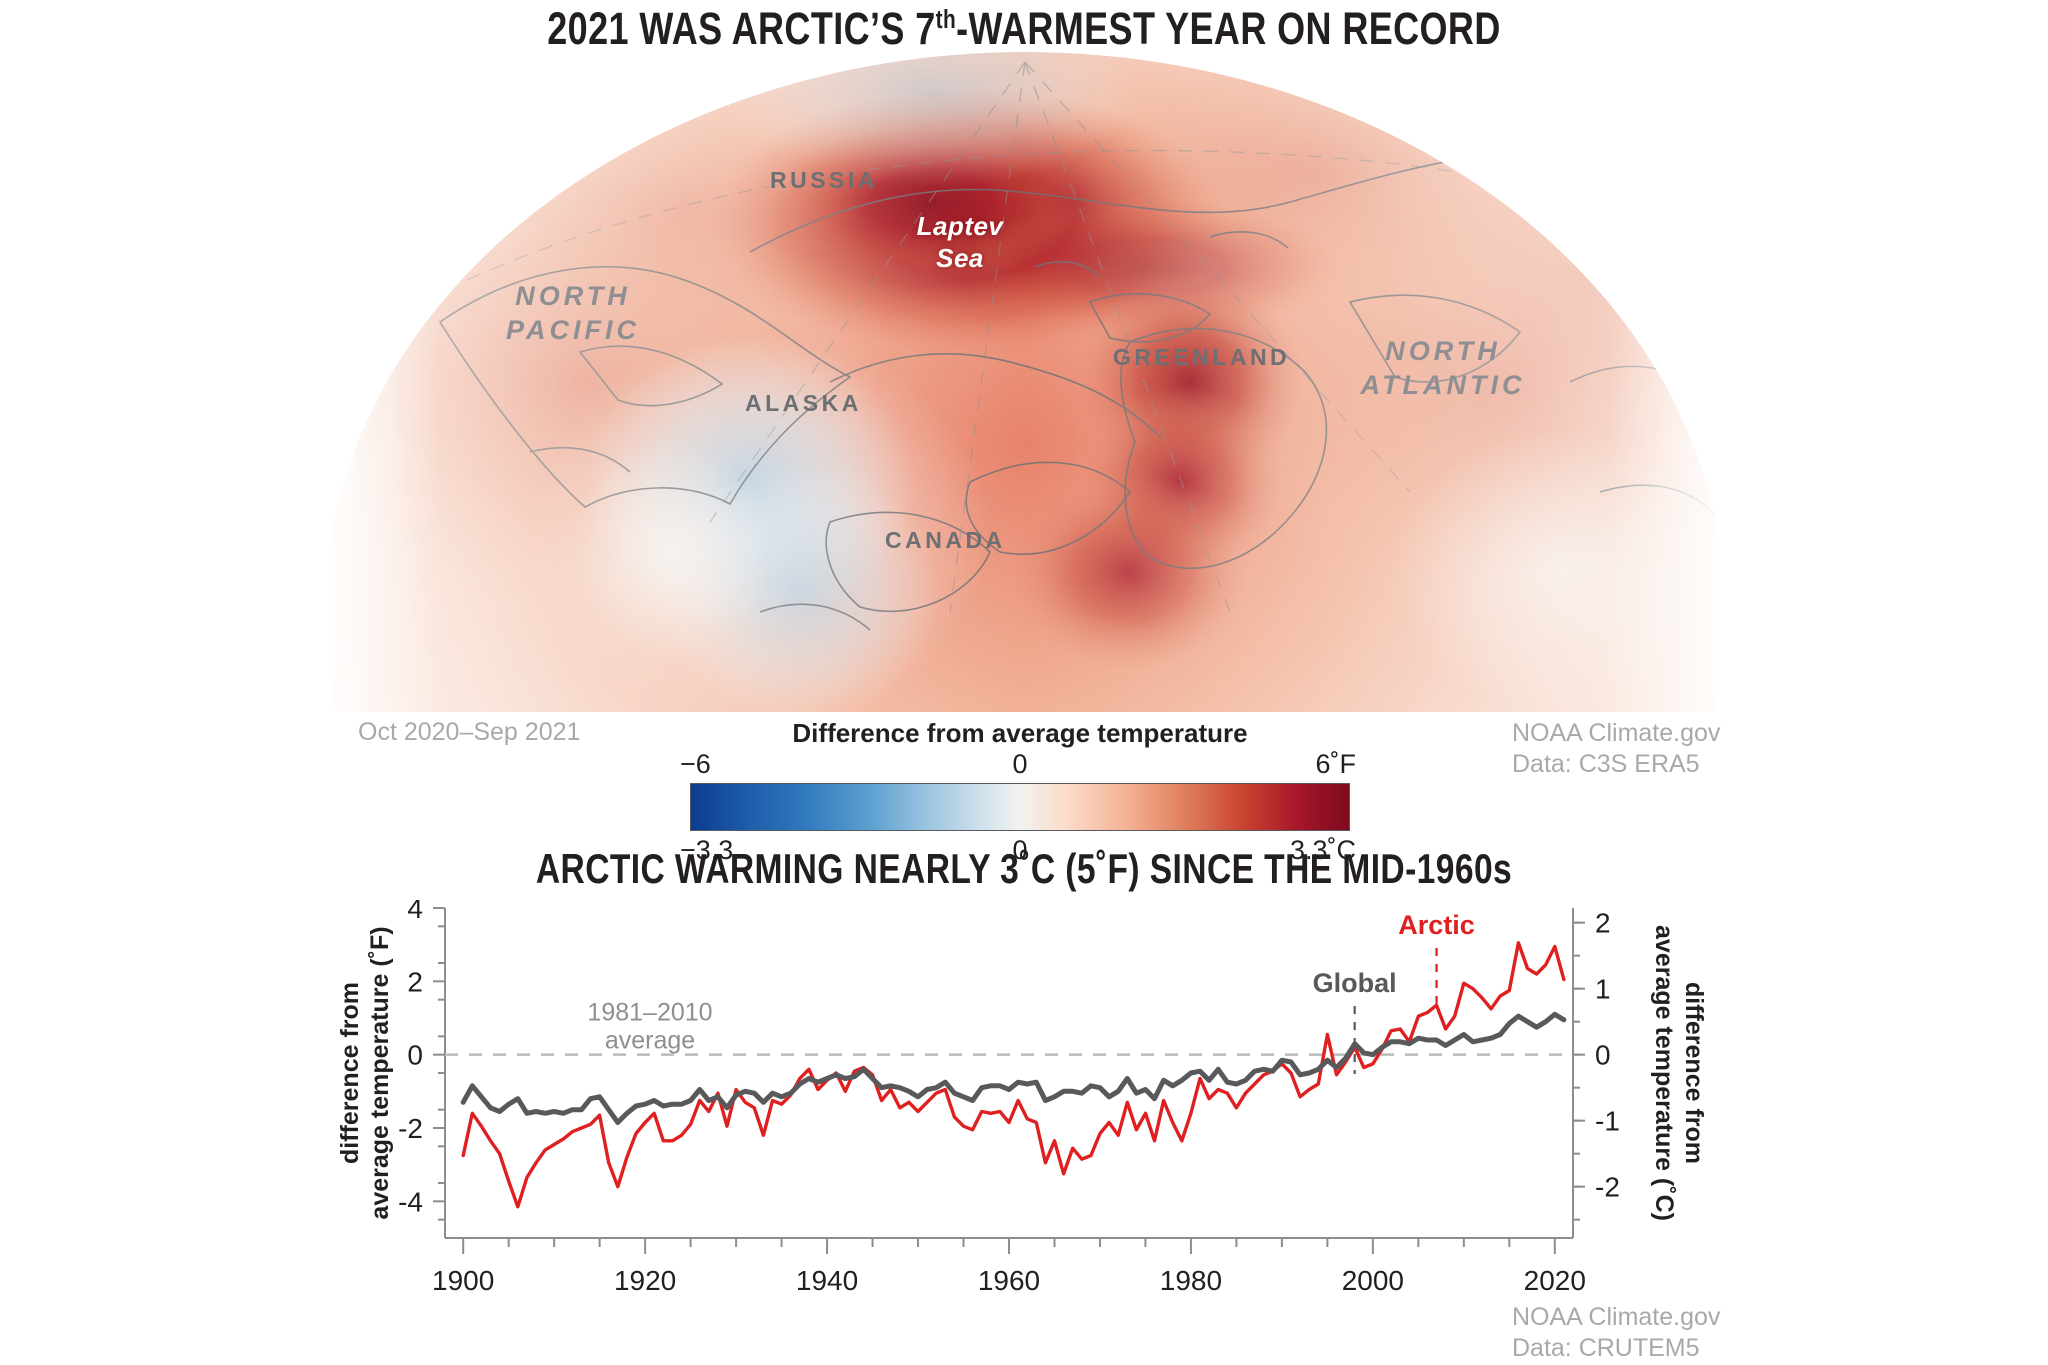  Describe the element at coordinates (1009, 1318) in the screenshot. I see `x-axis-title: year` at that location.